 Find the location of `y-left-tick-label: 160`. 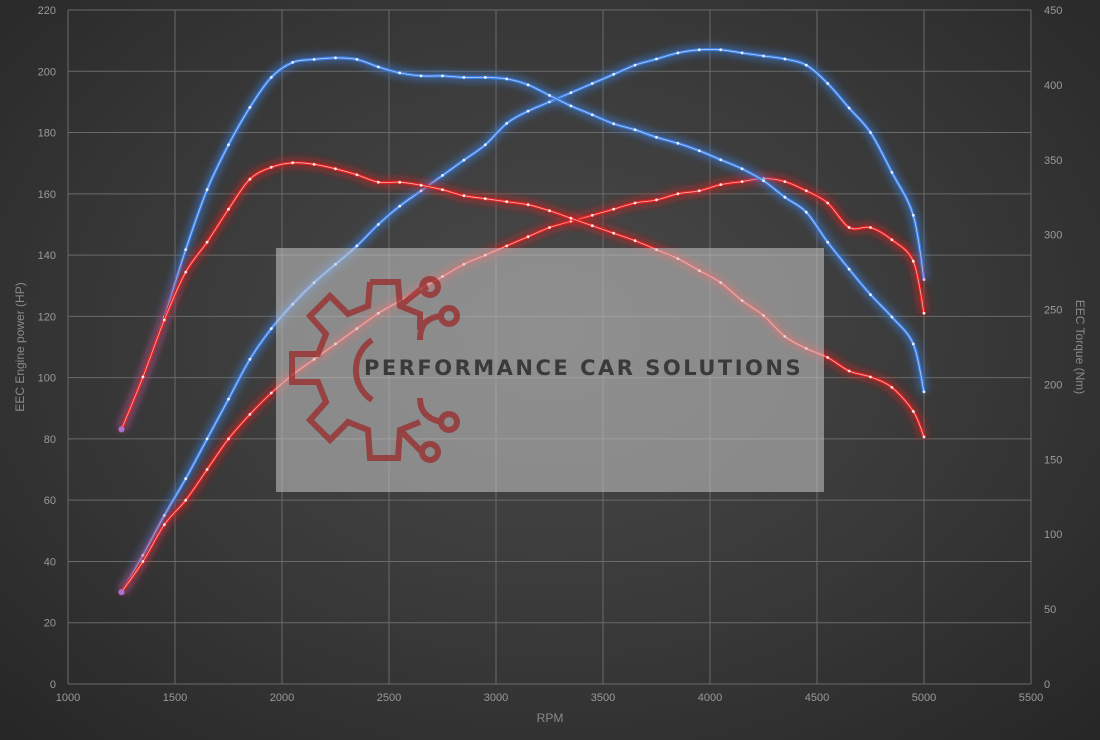

y-left-tick-label: 160 is located at coordinates (47, 195).